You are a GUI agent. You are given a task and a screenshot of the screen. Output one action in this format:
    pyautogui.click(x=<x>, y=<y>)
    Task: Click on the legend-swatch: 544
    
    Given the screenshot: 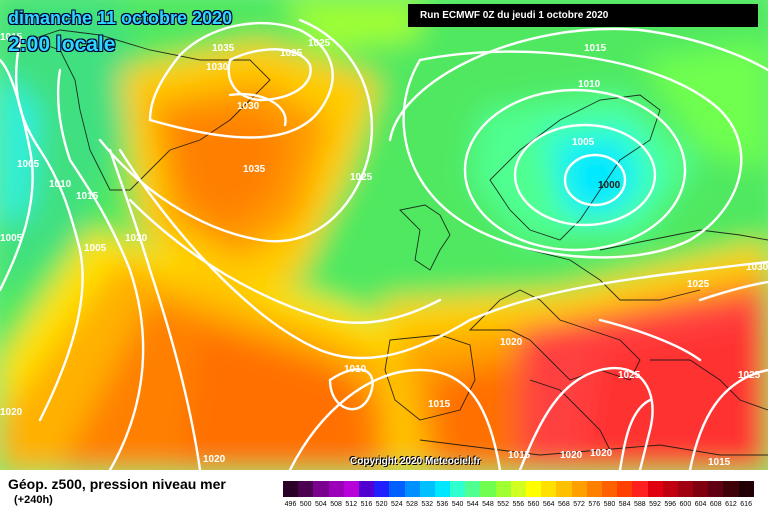 What is the action you would take?
    pyautogui.click(x=473, y=494)
    